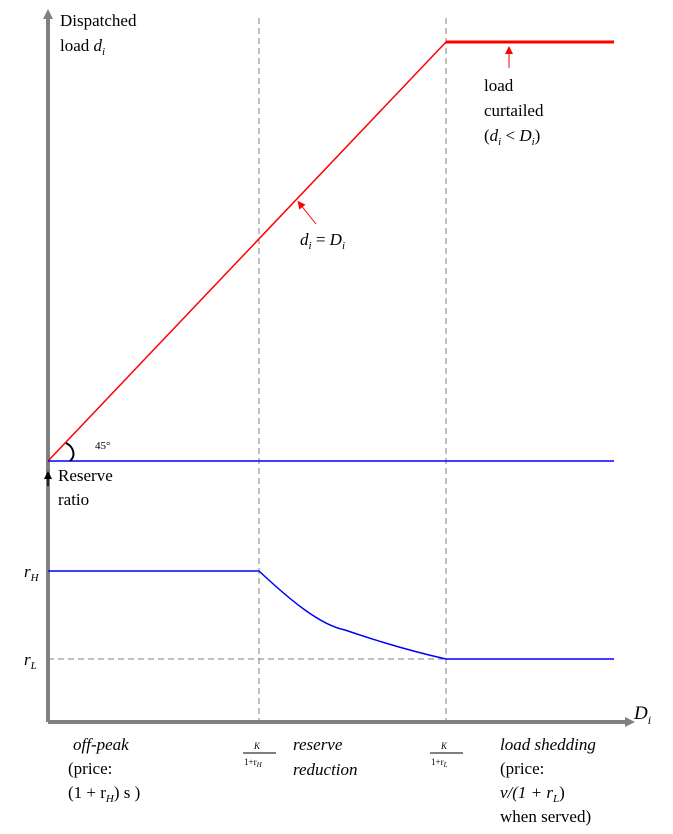  Describe the element at coordinates (102, 446) in the screenshot. I see `angle-label: 45°` at that location.